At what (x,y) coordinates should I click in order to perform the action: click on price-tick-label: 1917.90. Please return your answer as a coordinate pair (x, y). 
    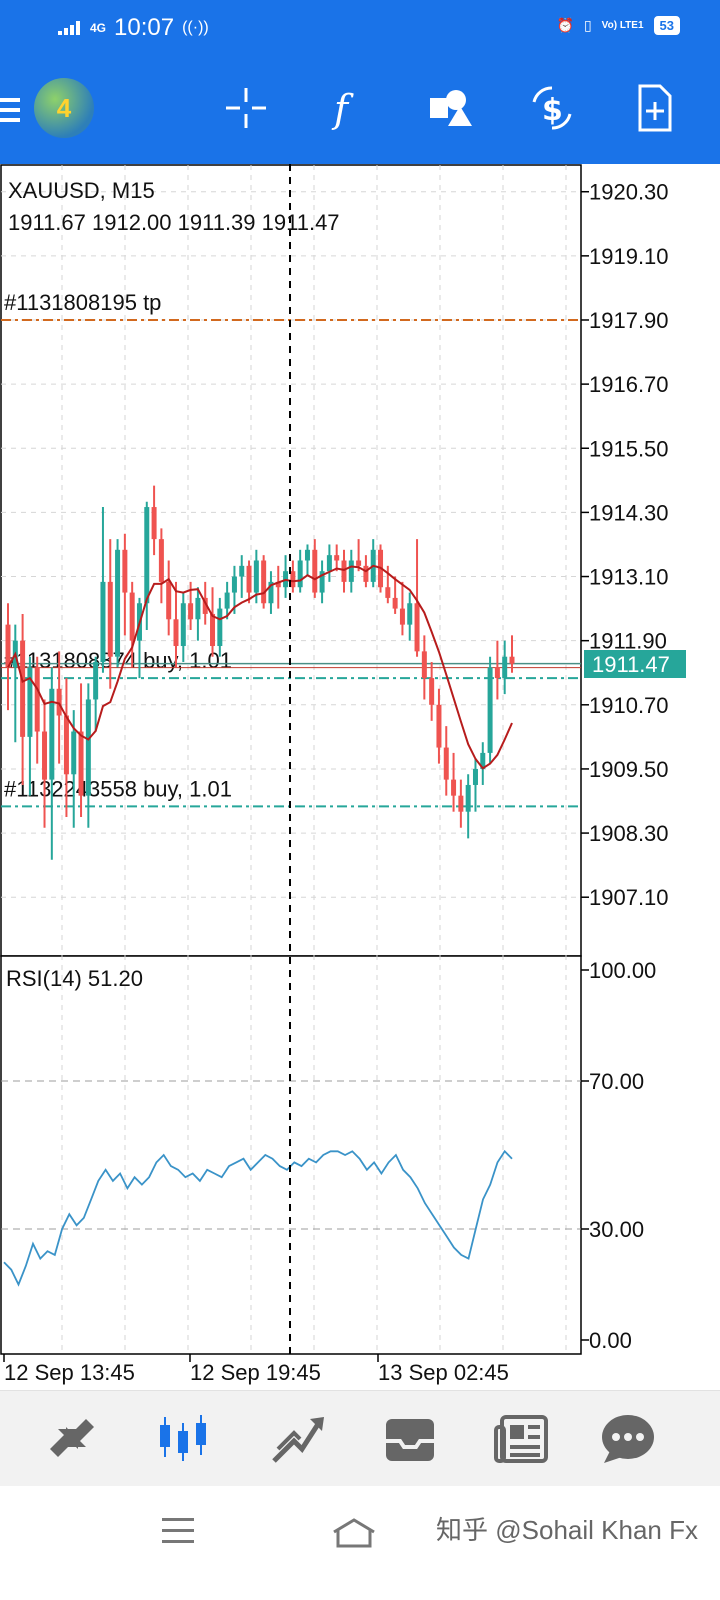
    Looking at the image, I should click on (629, 320).